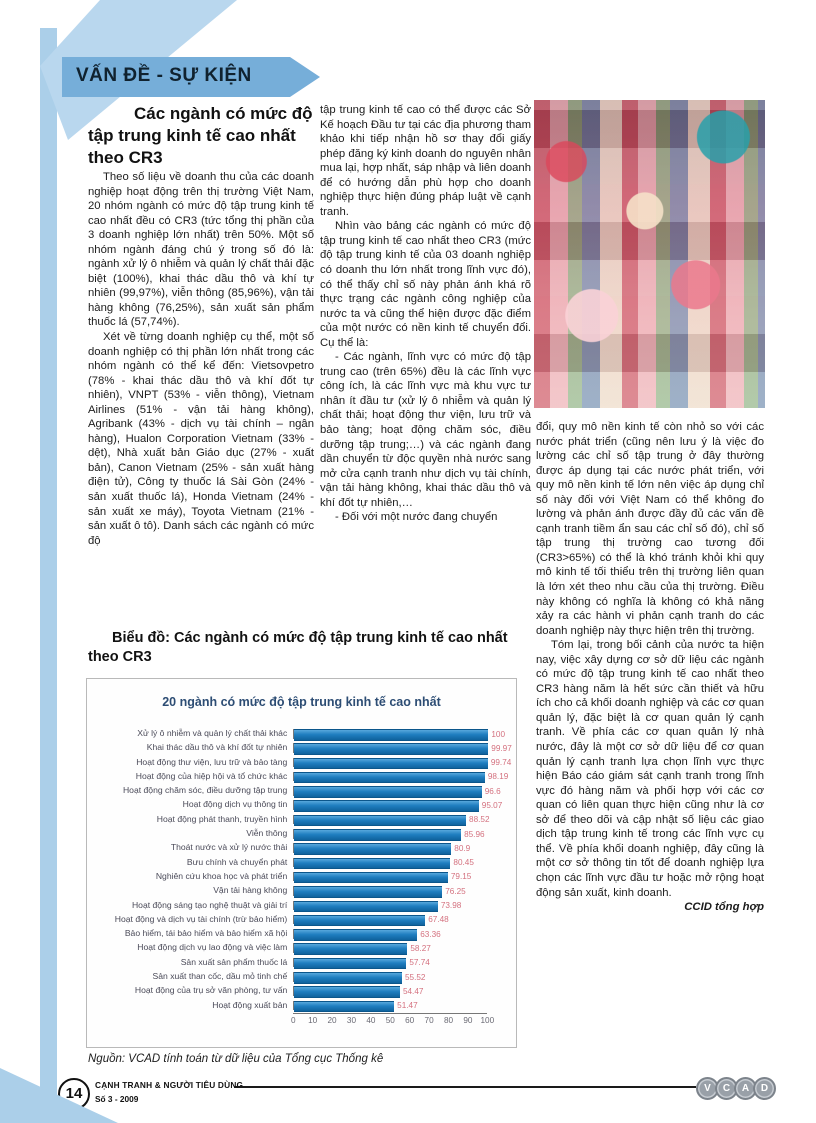 This screenshot has height=1123, width=816. What do you see at coordinates (212, 947) in the screenshot?
I see `bar-category-label: Hoạt động dịch vụ lao động và việc làm` at bounding box center [212, 947].